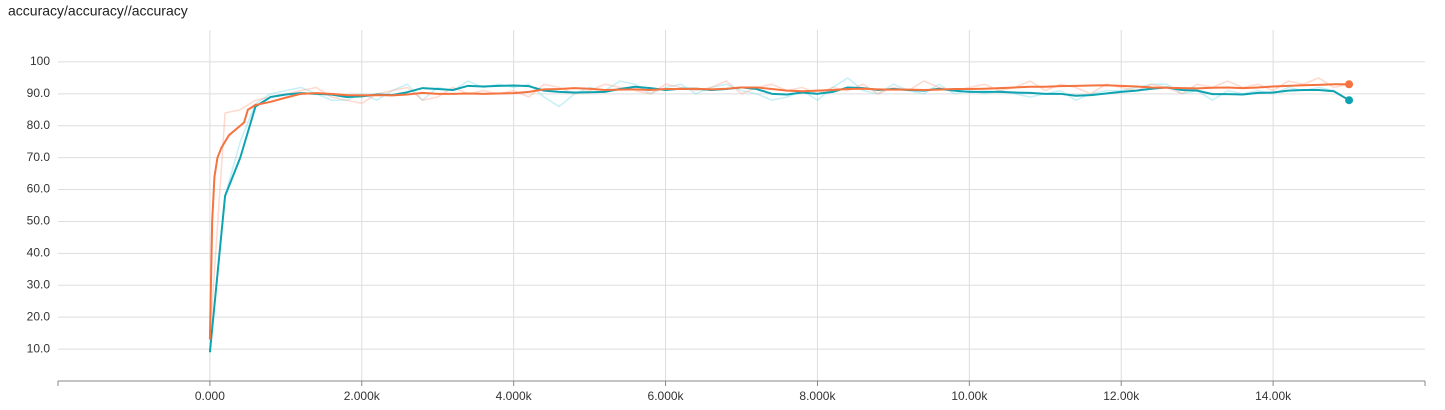 This screenshot has height=410, width=1445. I want to click on y-tick-label: 90.0, so click(39, 93).